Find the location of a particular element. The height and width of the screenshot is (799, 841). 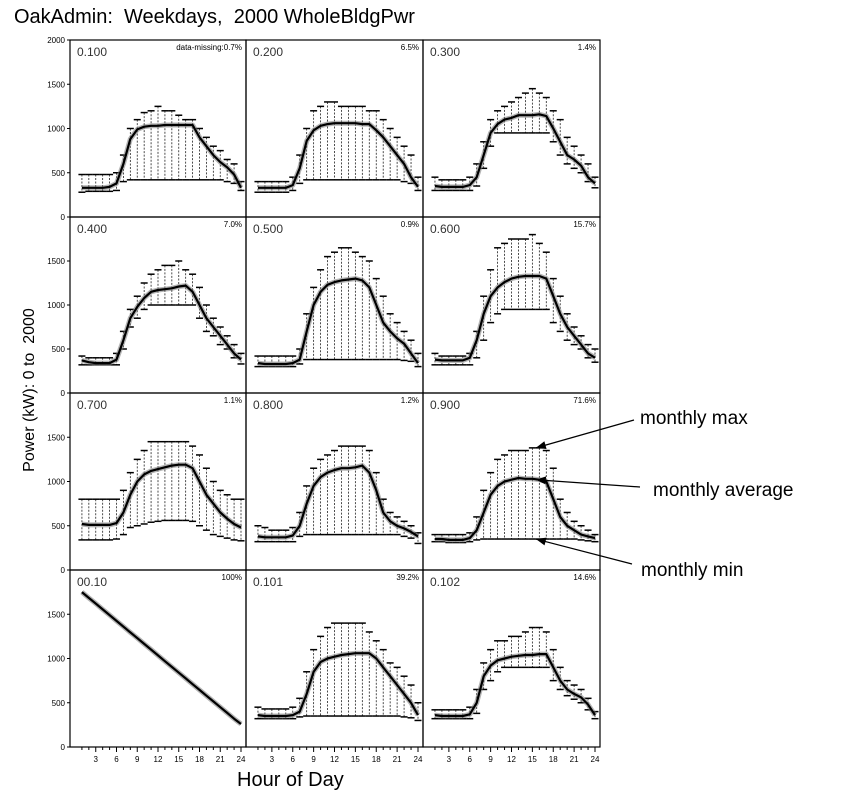

missing-label-10: 39.2% is located at coordinates (407, 577).